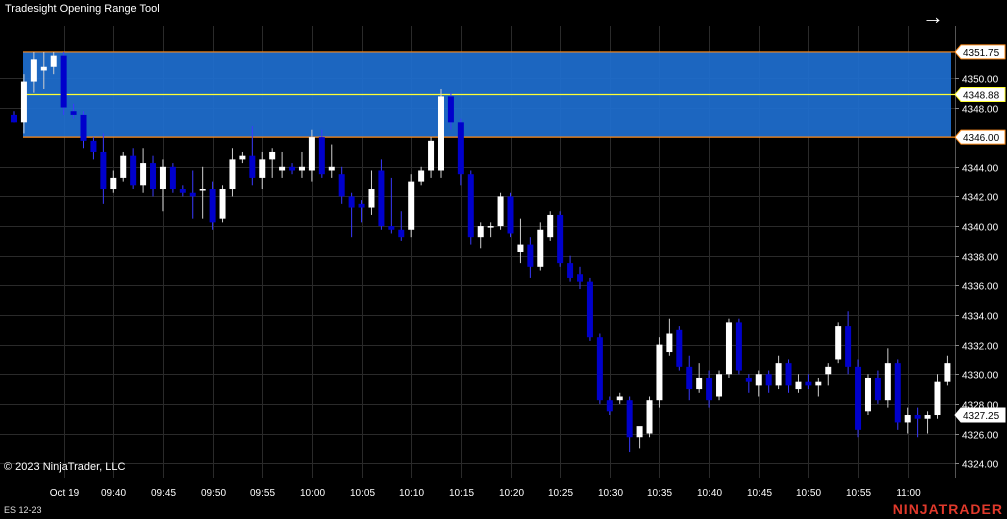 The width and height of the screenshot is (1007, 519). I want to click on y-tick-label: 4326.00, so click(980, 436).